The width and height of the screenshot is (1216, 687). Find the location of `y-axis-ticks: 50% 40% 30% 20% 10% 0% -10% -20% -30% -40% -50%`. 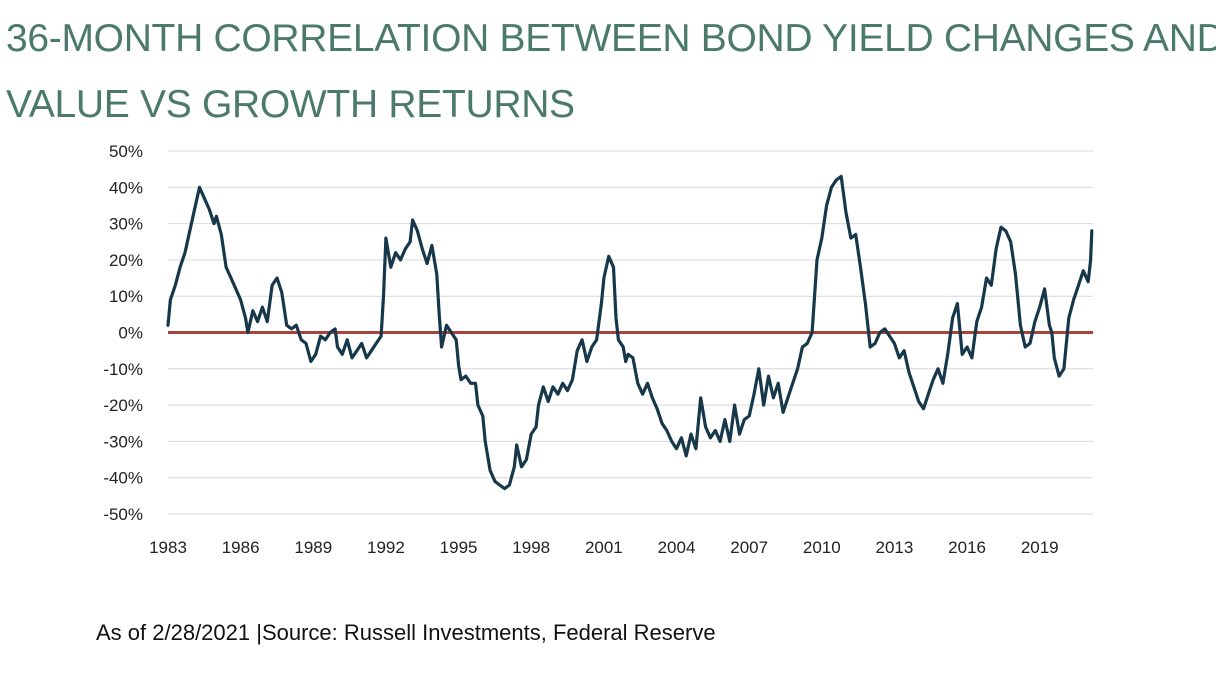

y-axis-ticks: 50% 40% 30% 20% 10% 0% -10% -20% -30% -40% -50% is located at coordinates (123, 333).